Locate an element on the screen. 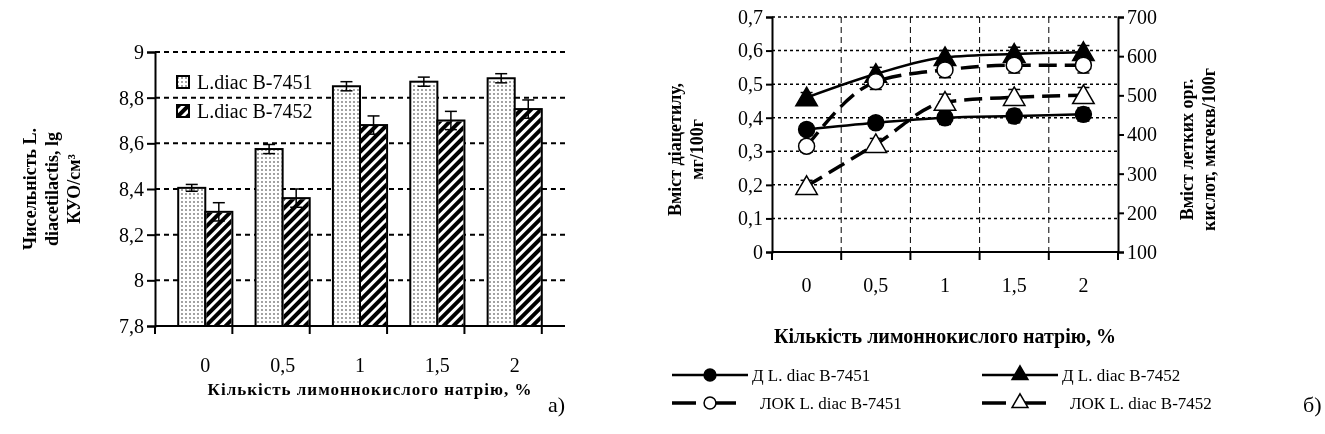  y-tick-label: 8 is located at coordinates (139, 280).